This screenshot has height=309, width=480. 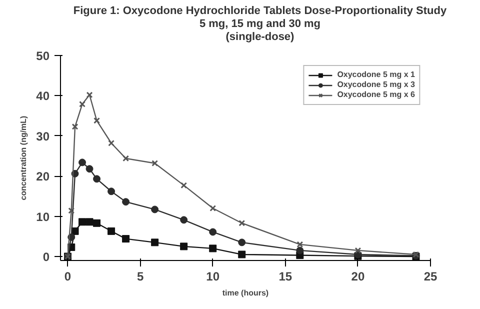 I want to click on y-axis-title: concentration (ng/mL), so click(x=23, y=157).